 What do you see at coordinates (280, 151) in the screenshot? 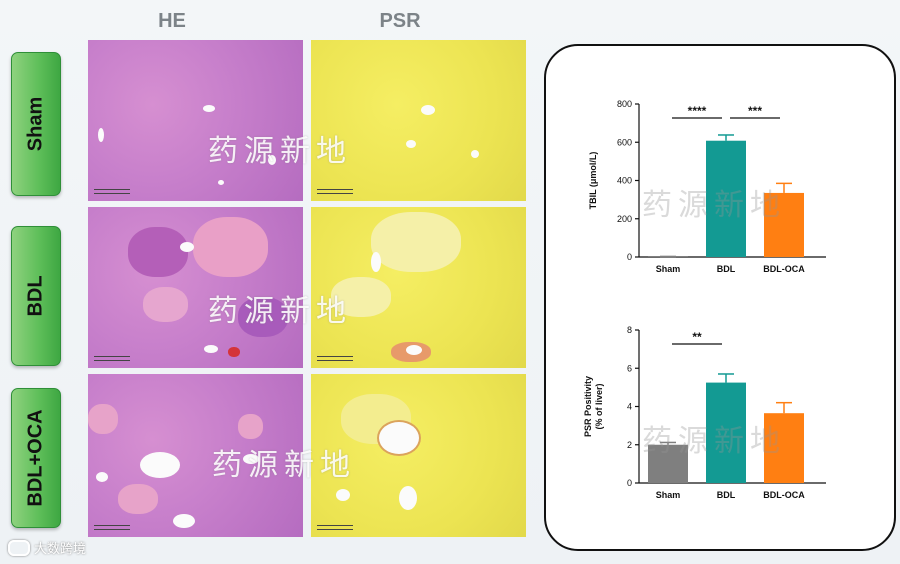
I see `watermark-row-1: 药源新地` at bounding box center [280, 151].